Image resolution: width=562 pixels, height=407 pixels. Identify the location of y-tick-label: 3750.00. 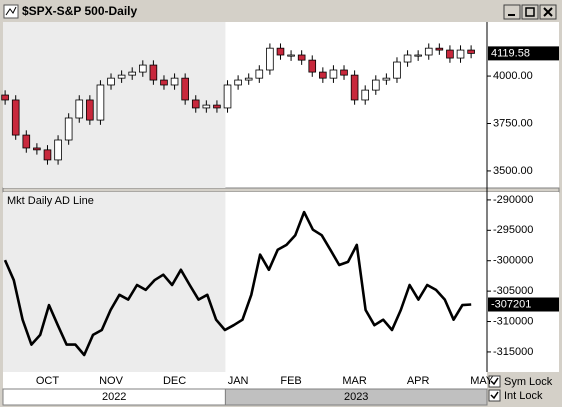
(513, 123).